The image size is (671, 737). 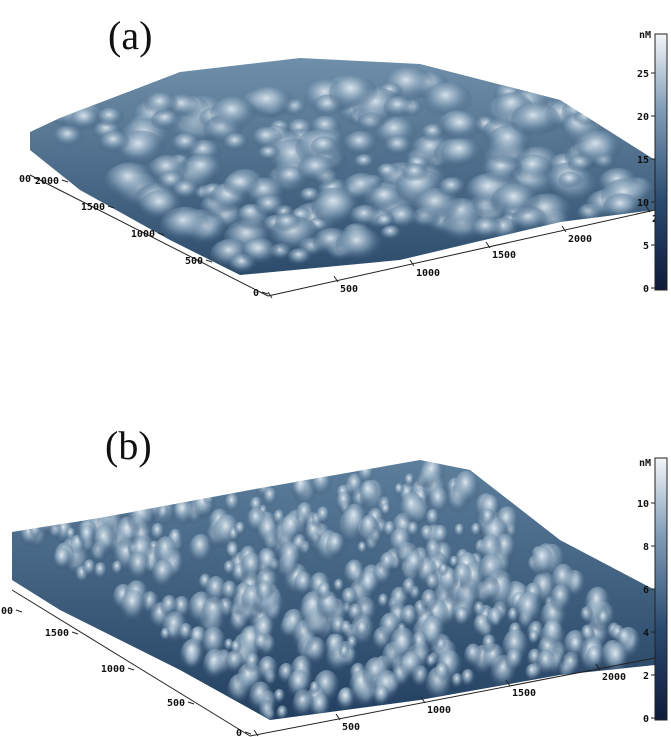 What do you see at coordinates (652, 162) in the screenshot?
I see `colorbar-a: nM 0 5 10 15 20 25` at bounding box center [652, 162].